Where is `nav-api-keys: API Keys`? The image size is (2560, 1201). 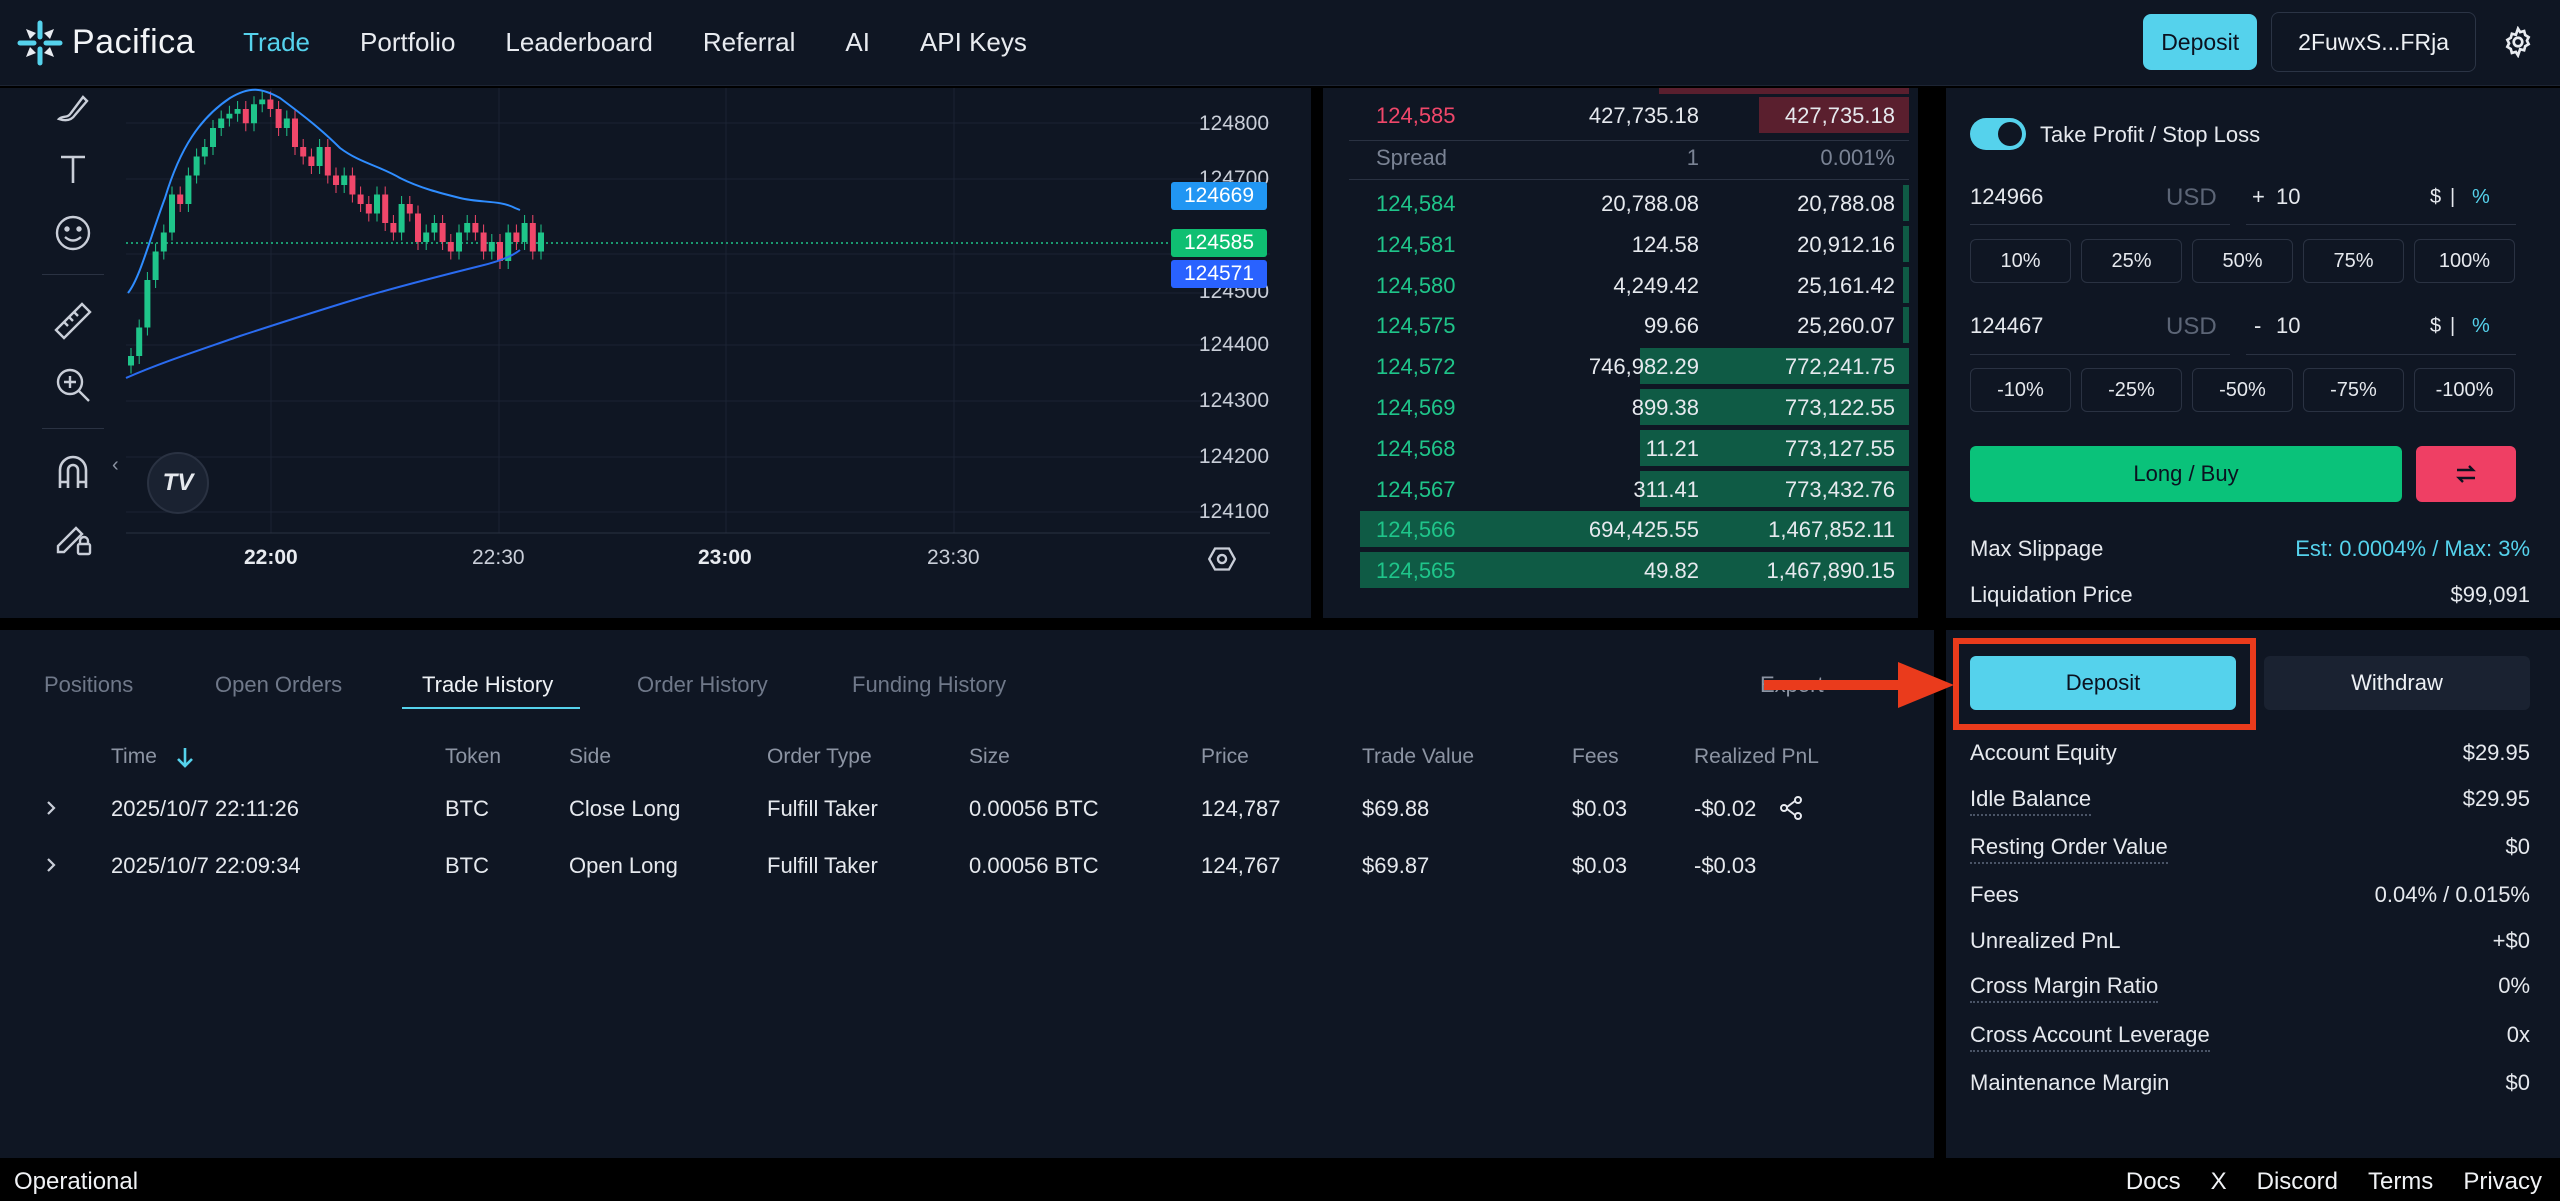
nav-api-keys: API Keys is located at coordinates (973, 42).